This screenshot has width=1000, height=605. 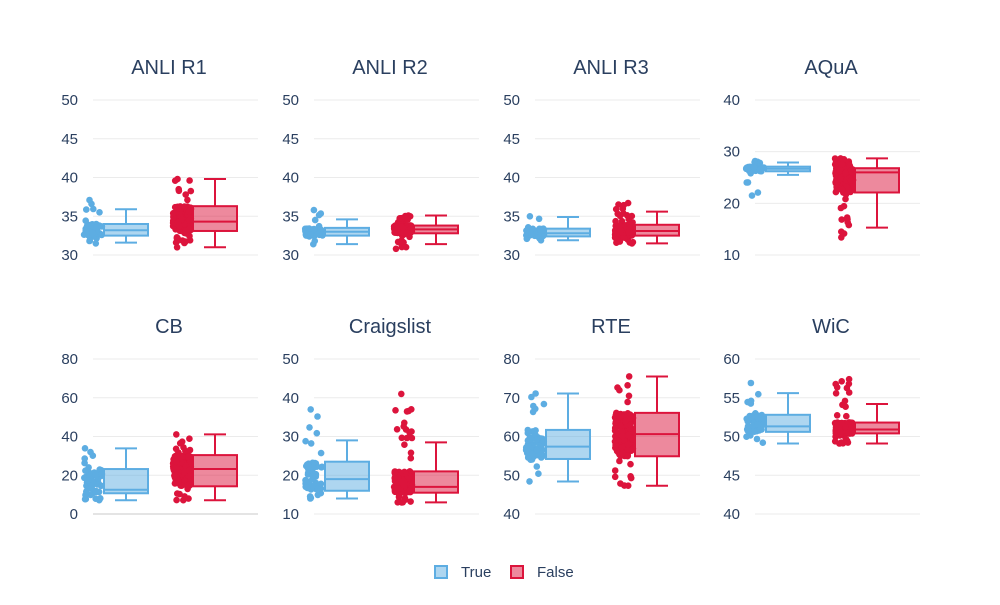 What do you see at coordinates (555, 572) in the screenshot?
I see `legend-label-false: False` at bounding box center [555, 572].